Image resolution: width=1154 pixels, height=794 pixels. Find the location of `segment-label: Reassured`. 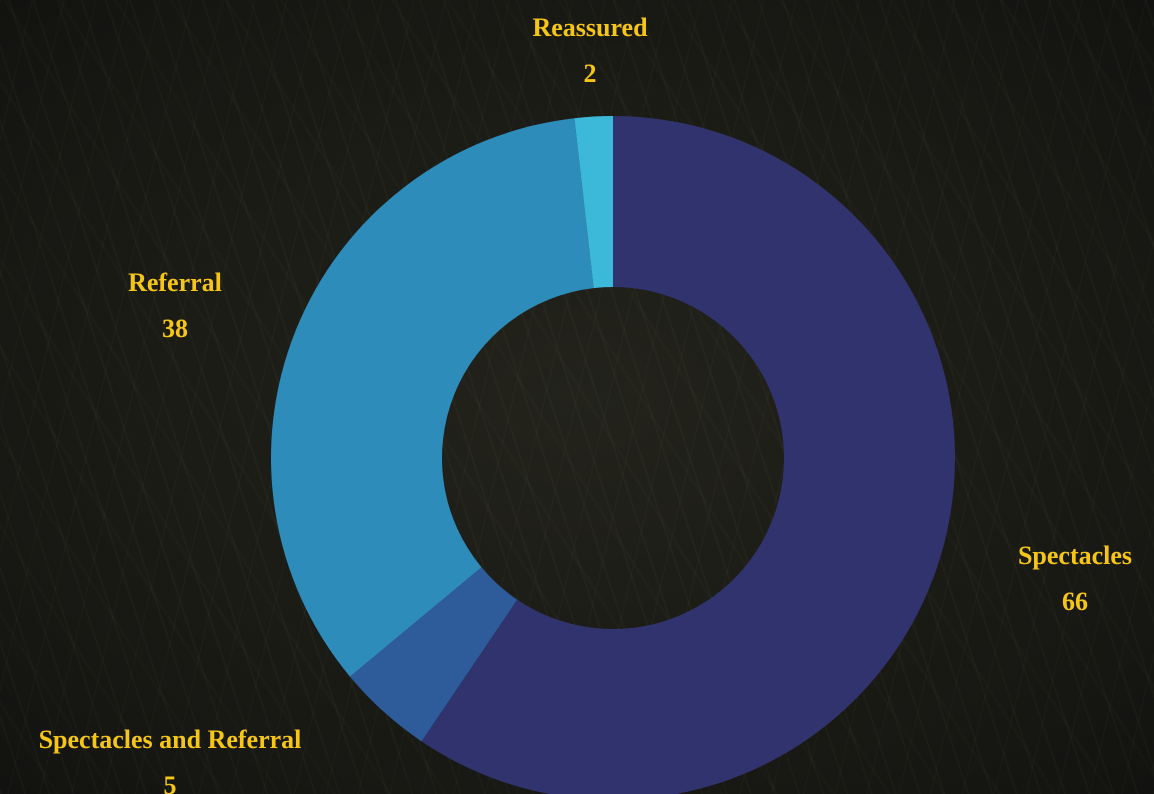

segment-label: Reassured is located at coordinates (590, 27).